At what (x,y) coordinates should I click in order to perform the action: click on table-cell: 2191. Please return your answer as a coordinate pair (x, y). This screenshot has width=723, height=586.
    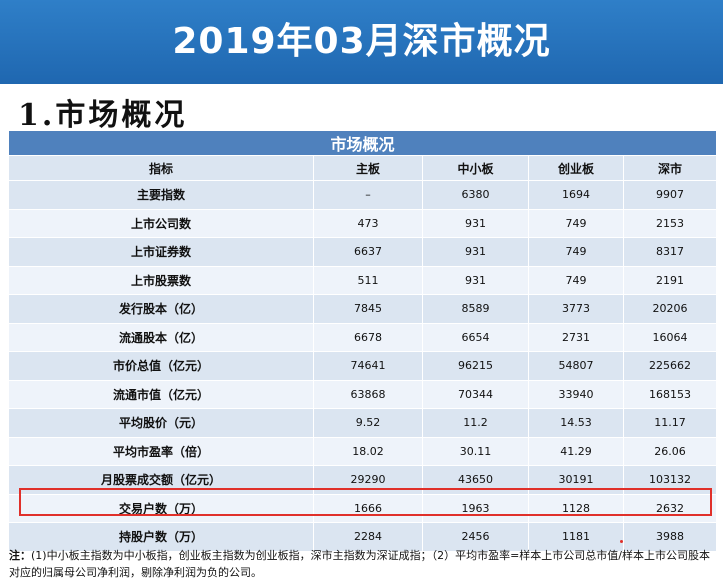
    Looking at the image, I should click on (670, 280).